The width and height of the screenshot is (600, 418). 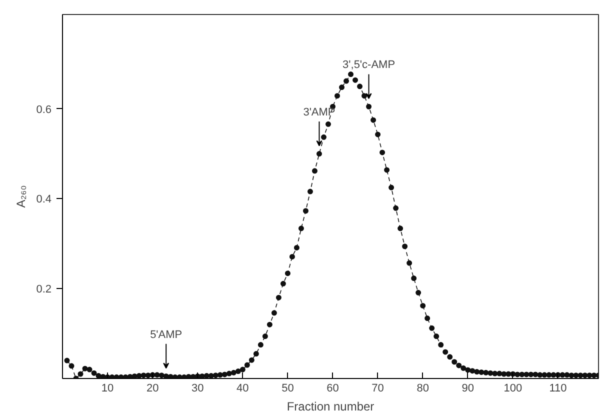 What do you see at coordinates (44, 110) in the screenshot?
I see `y-tick-label: 0.6` at bounding box center [44, 110].